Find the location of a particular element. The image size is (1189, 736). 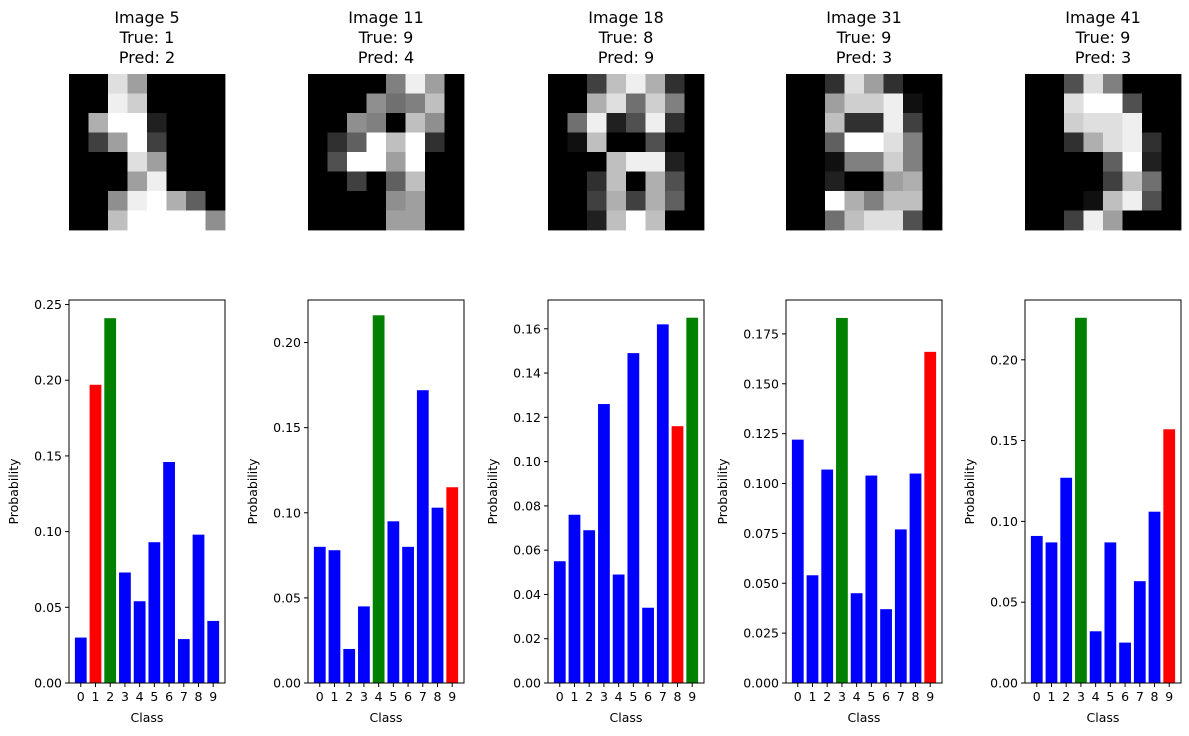

x-tick-label: 2 is located at coordinates (589, 696).